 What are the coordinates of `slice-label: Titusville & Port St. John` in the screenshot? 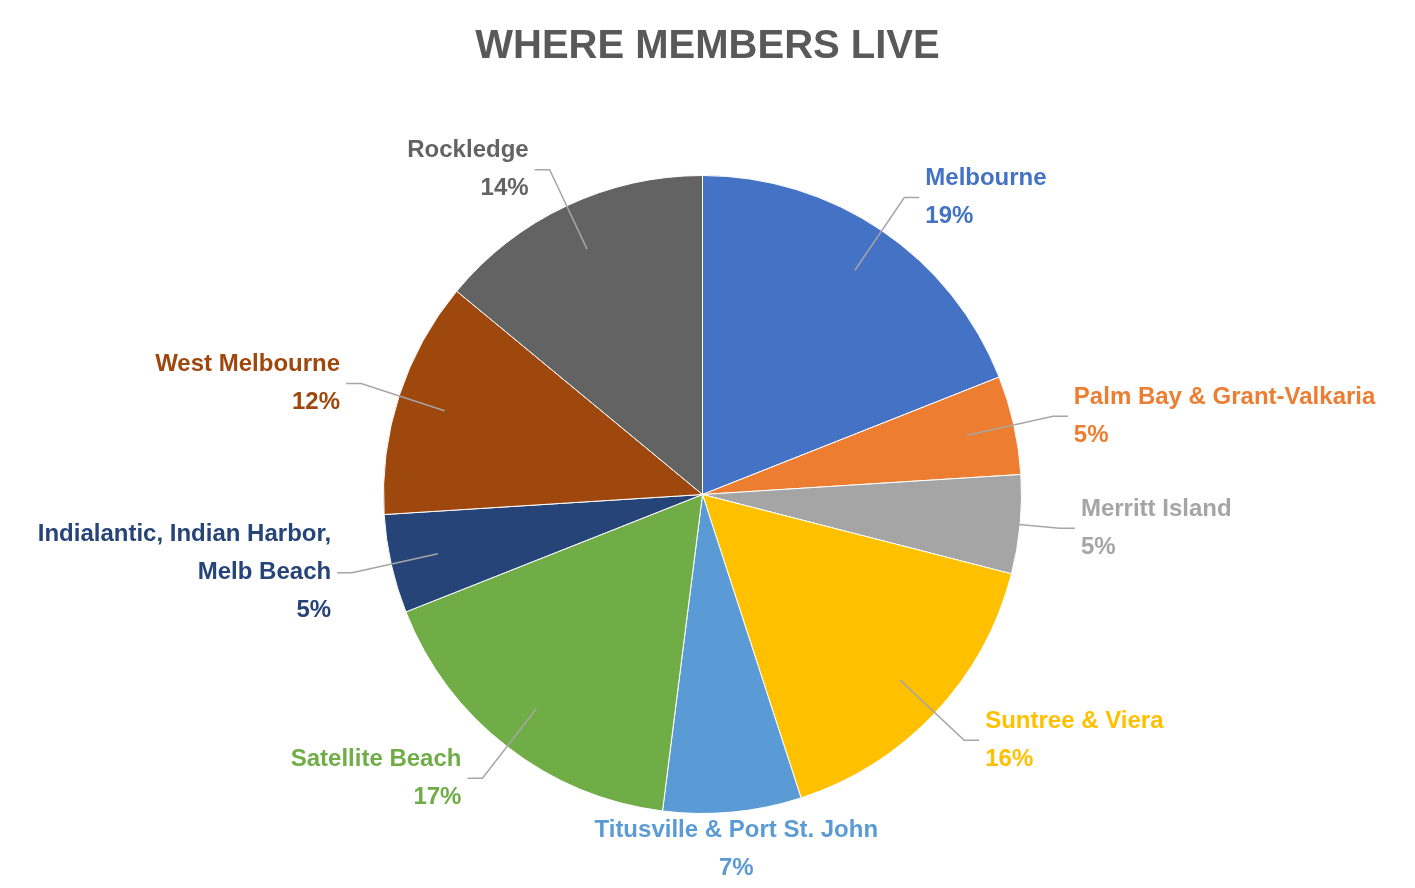 It's located at (736, 828).